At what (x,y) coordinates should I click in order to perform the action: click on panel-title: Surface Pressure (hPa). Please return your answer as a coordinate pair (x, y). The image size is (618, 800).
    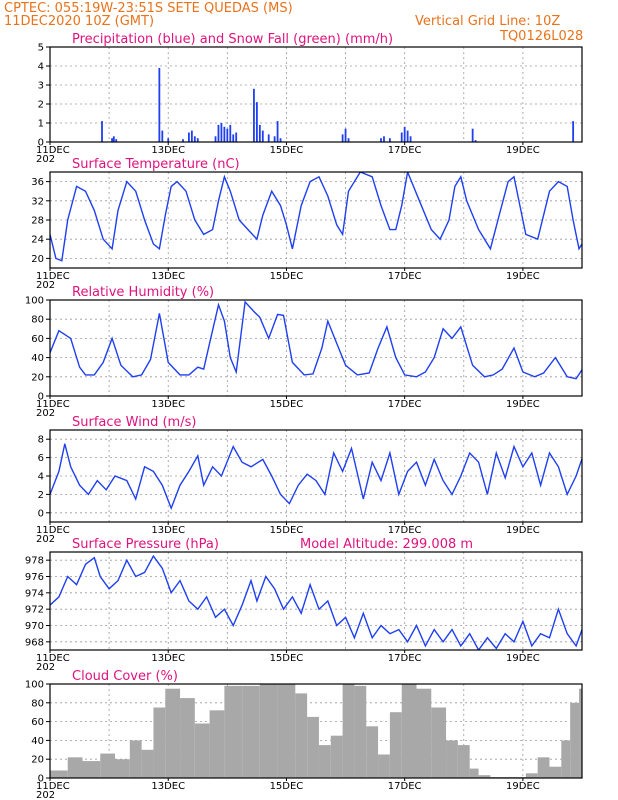
    Looking at the image, I should click on (145, 544).